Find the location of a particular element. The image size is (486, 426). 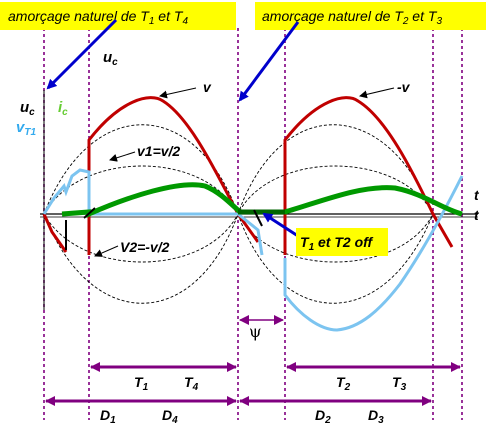

psi-label: ψ is located at coordinates (255, 331).